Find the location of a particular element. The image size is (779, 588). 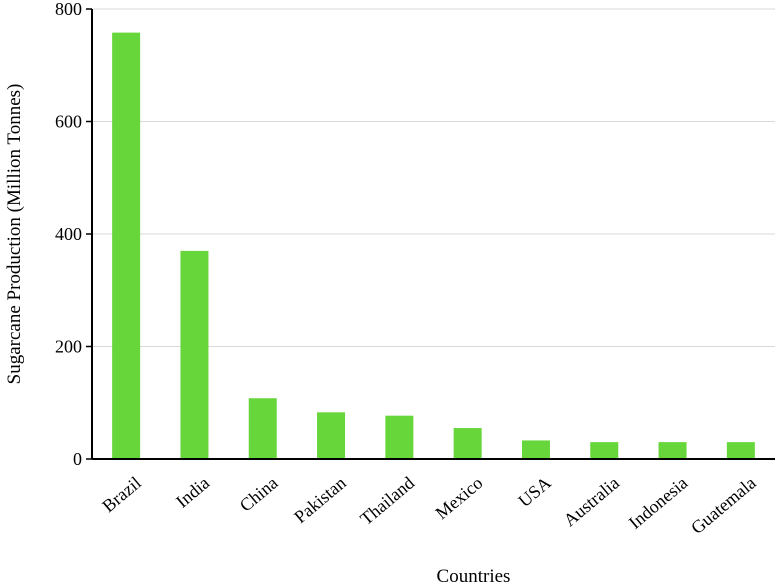

bar-brazil is located at coordinates (126, 245).